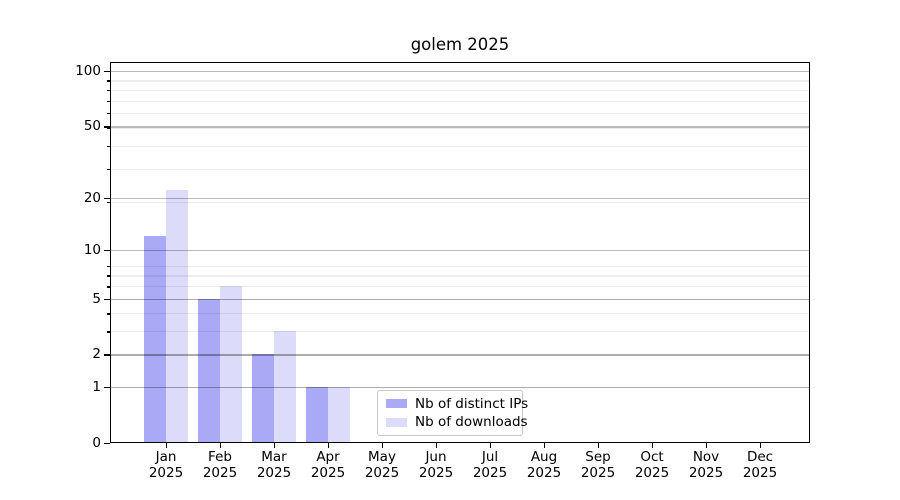 The height and width of the screenshot is (500, 900). Describe the element at coordinates (339, 415) in the screenshot. I see `bar-nb-of-downloads-apr-2025` at that location.